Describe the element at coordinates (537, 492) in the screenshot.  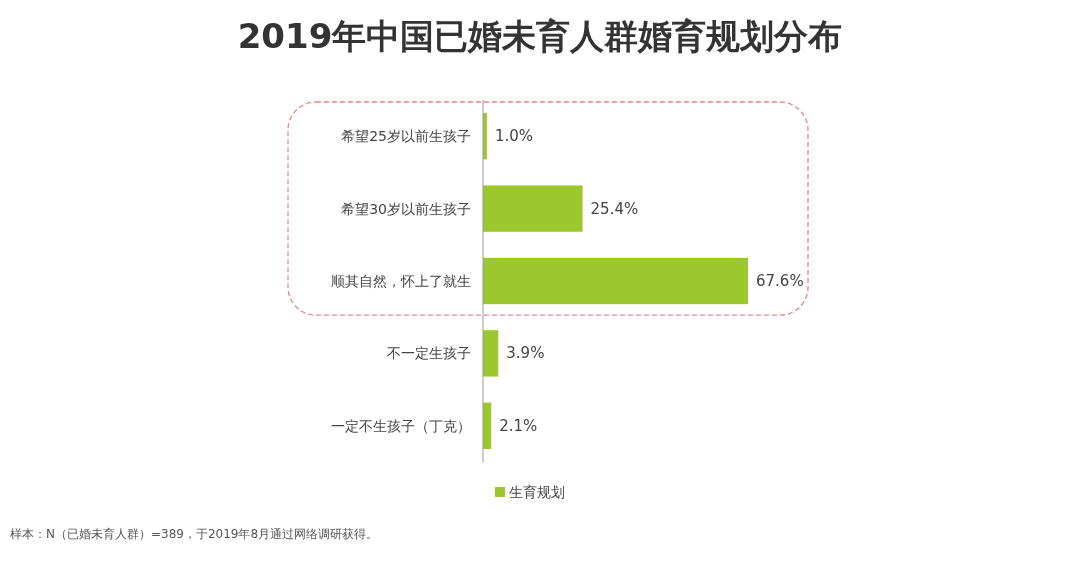
I see `legend-label: 生育规划` at that location.